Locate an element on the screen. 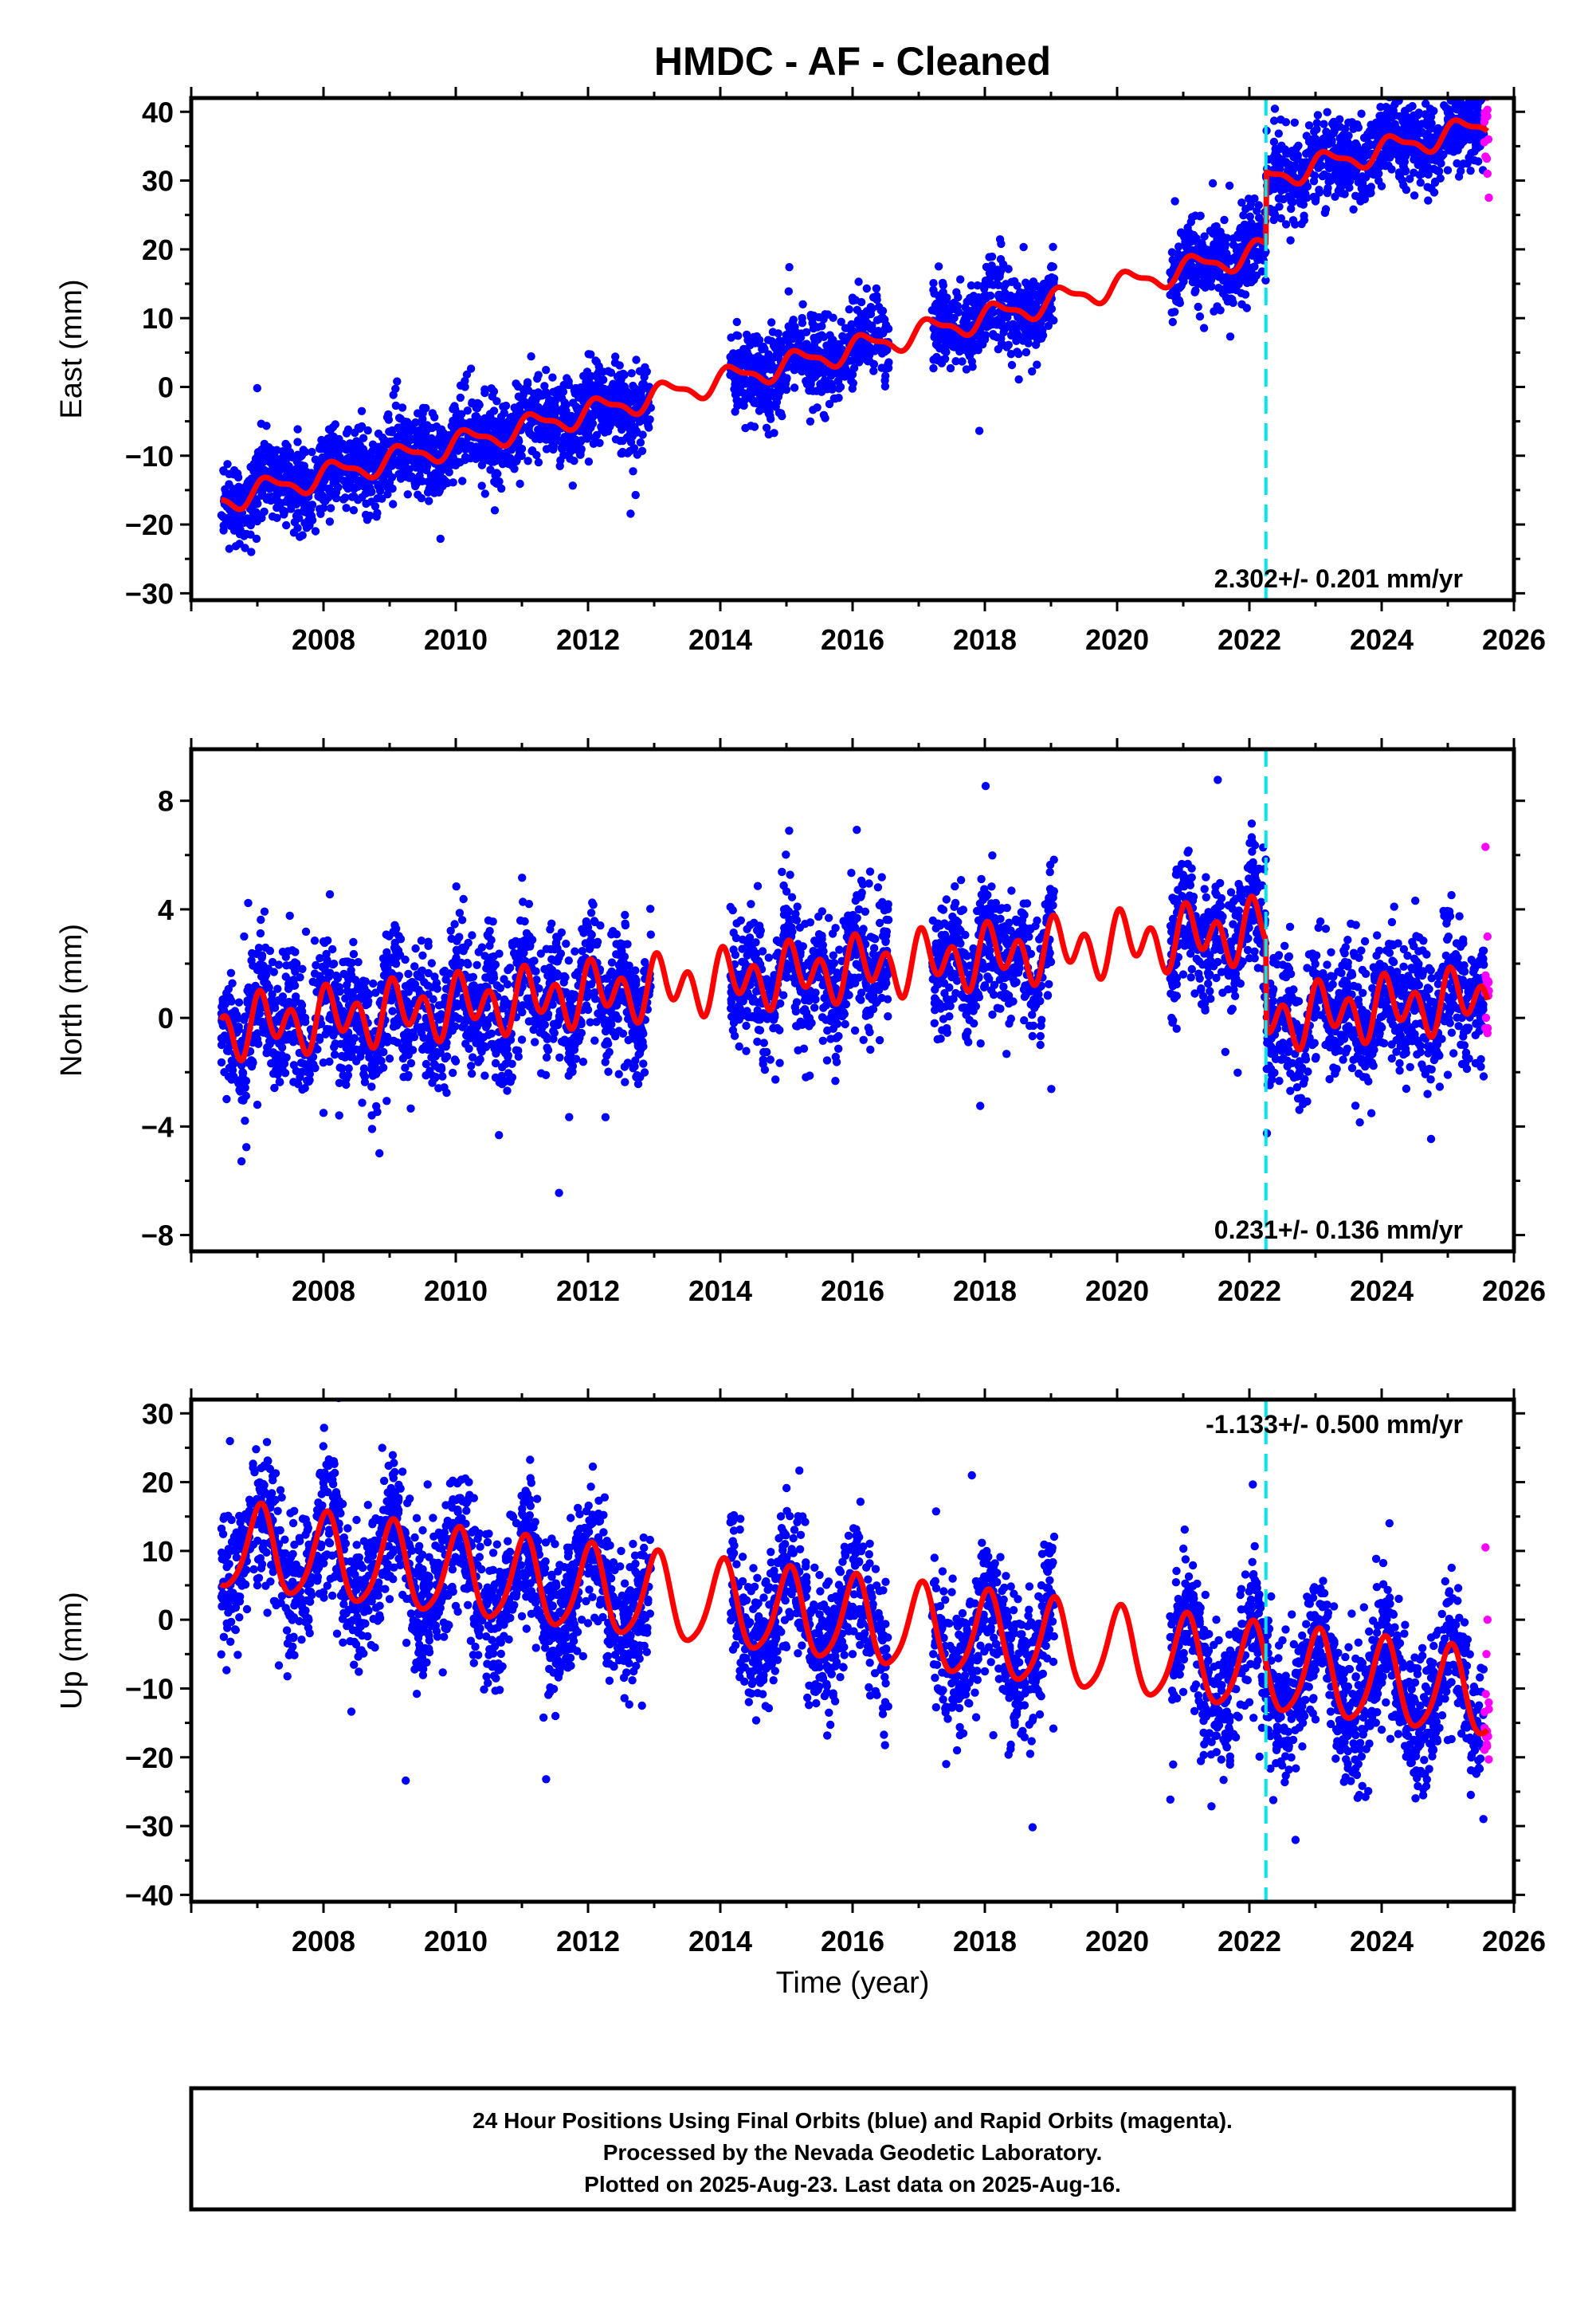 Image resolution: width=1596 pixels, height=2313 pixels. north-final-orbit-points is located at coordinates (853, 987).